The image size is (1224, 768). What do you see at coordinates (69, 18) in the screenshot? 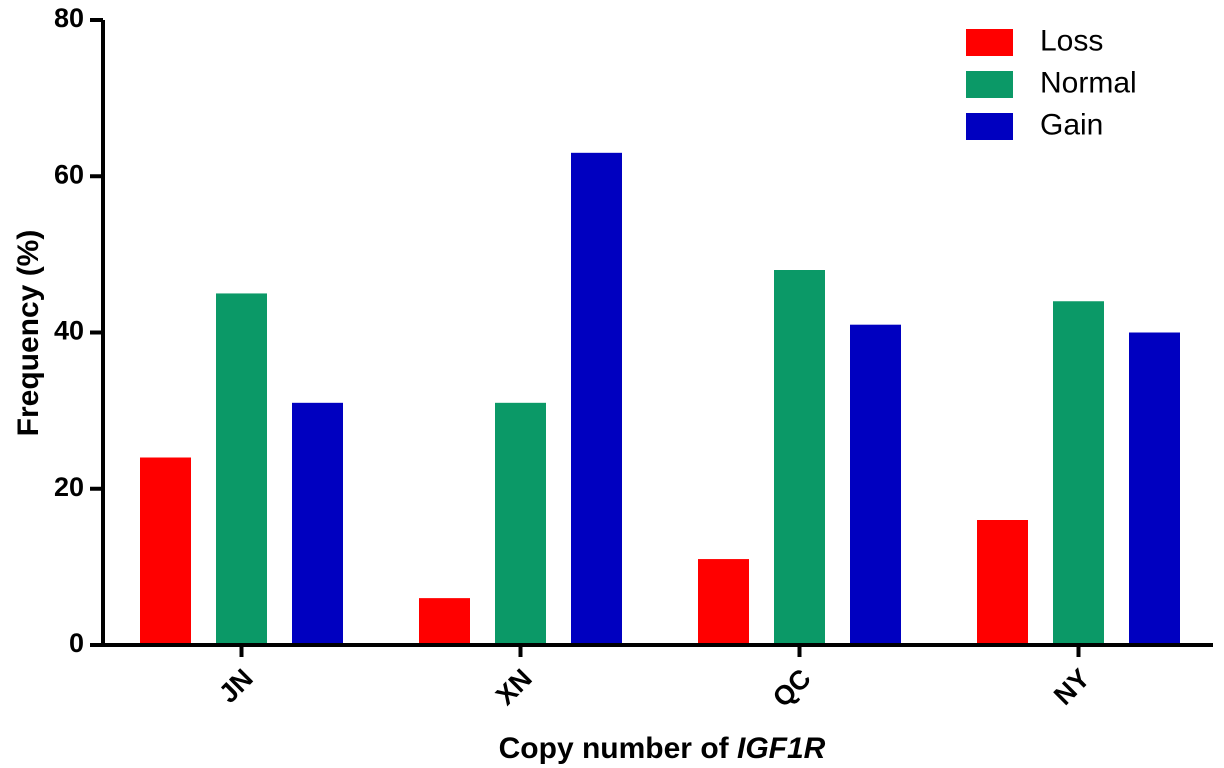
I see `y-tick-label: 80` at bounding box center [69, 18].